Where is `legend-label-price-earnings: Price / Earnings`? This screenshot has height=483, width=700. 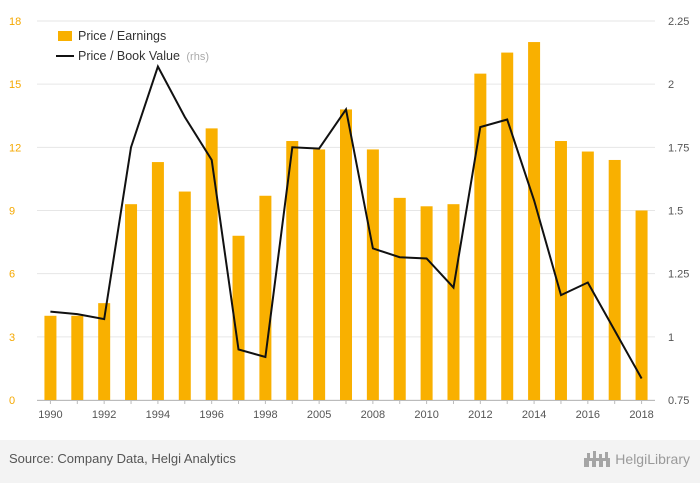 legend-label-price-earnings: Price / Earnings is located at coordinates (122, 36).